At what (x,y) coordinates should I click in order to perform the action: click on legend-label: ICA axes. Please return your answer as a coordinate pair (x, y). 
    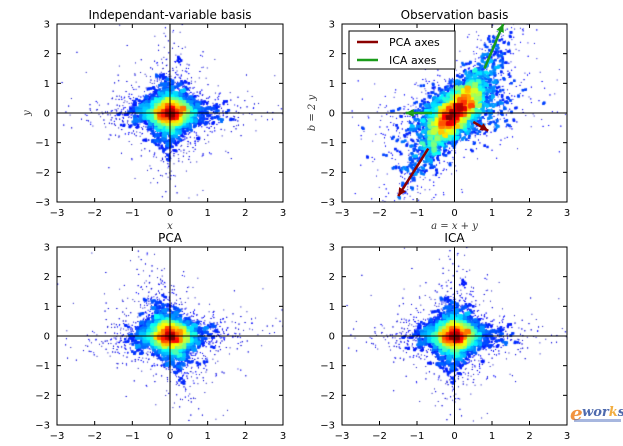
    Looking at the image, I should click on (413, 60).